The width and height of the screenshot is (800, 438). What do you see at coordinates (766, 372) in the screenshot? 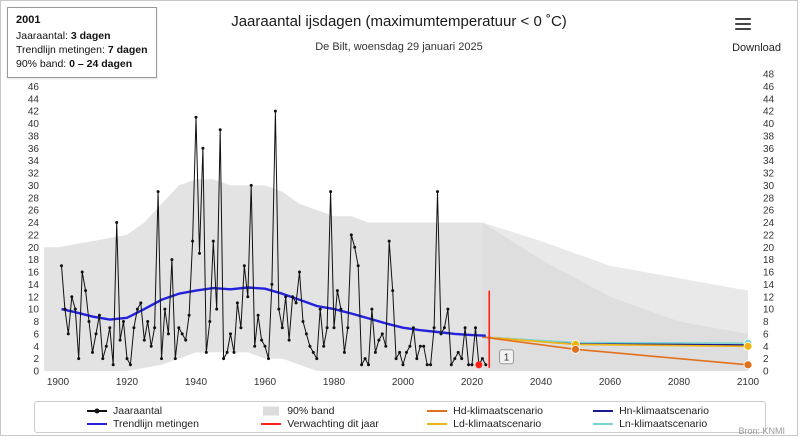
I see `y-tick-right: 0` at bounding box center [766, 372].